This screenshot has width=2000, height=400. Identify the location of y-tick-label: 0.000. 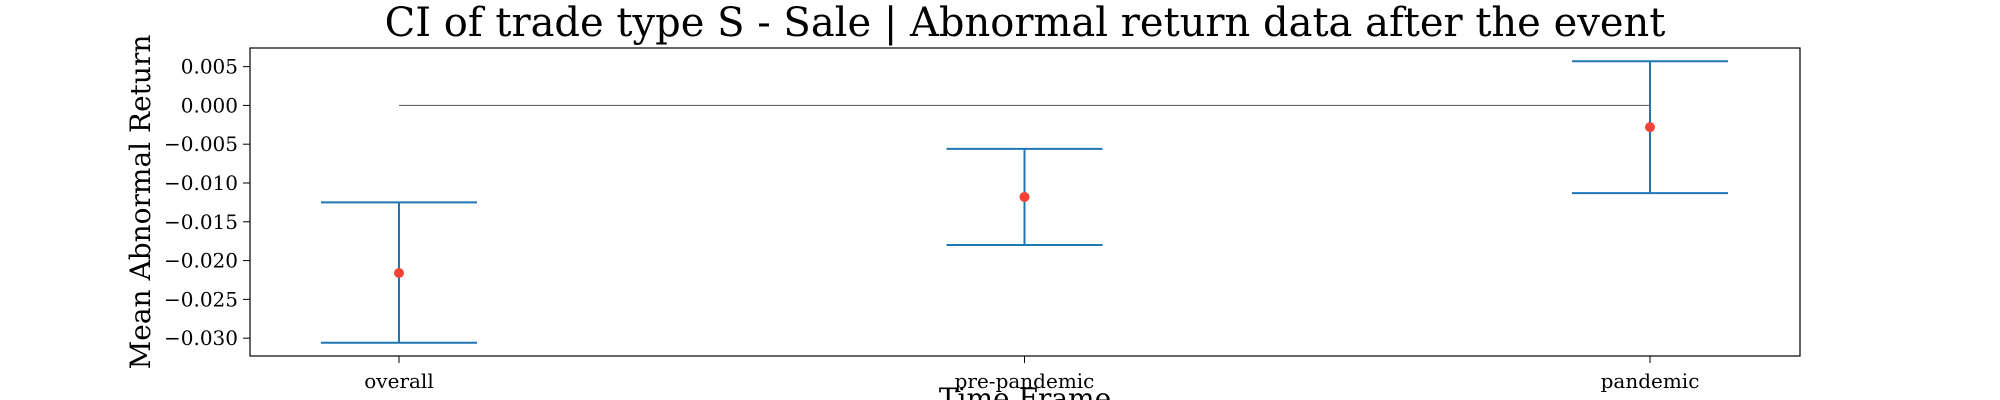
(209, 105).